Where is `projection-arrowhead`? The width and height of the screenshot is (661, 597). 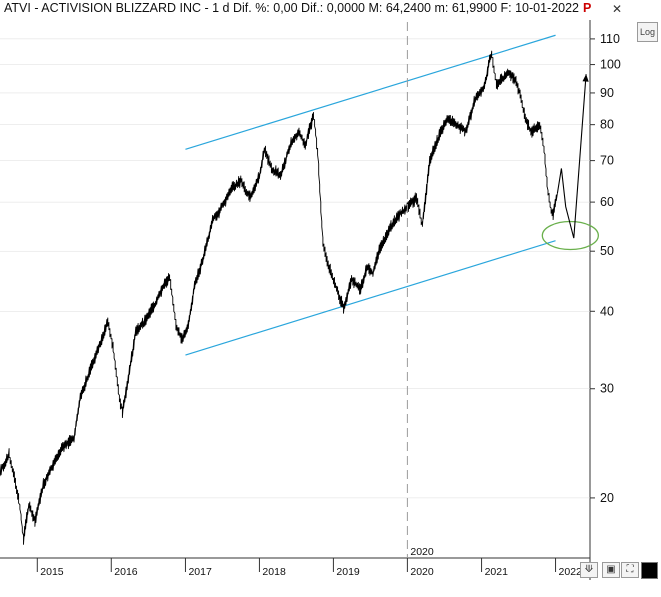
projection-arrowhead is located at coordinates (585, 78).